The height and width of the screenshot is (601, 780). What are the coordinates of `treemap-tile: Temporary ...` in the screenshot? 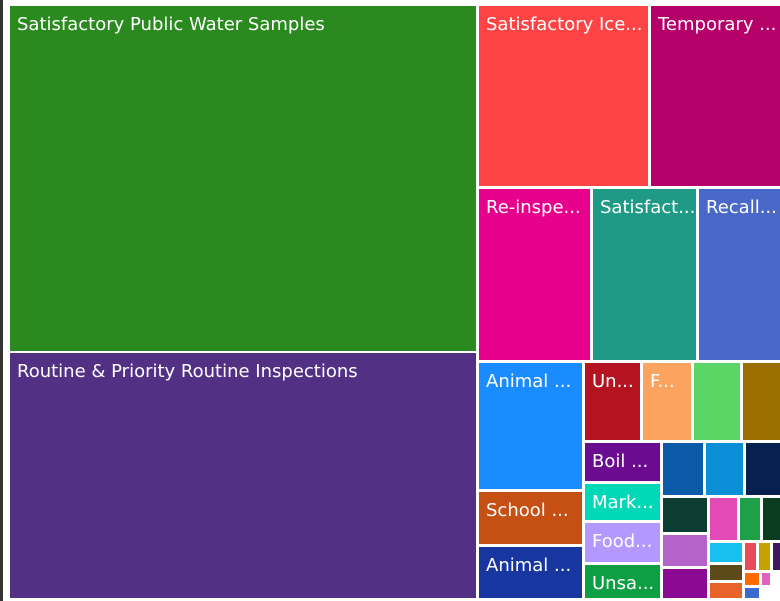 It's located at (715, 96).